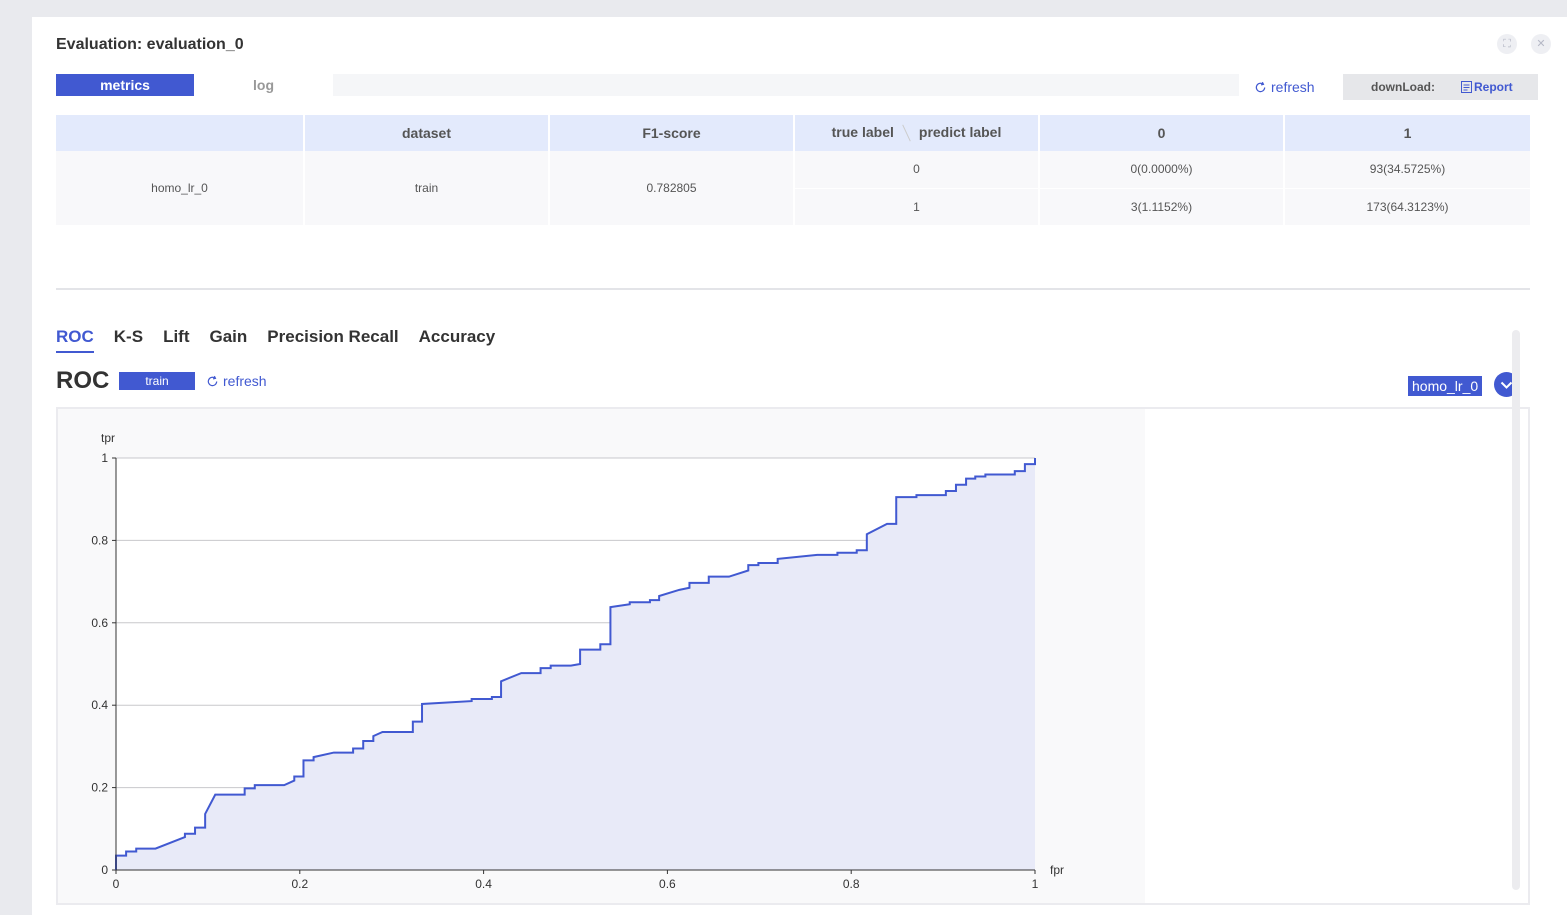 The height and width of the screenshot is (915, 1567). What do you see at coordinates (917, 207) in the screenshot?
I see `cell-true-label: 1` at bounding box center [917, 207].